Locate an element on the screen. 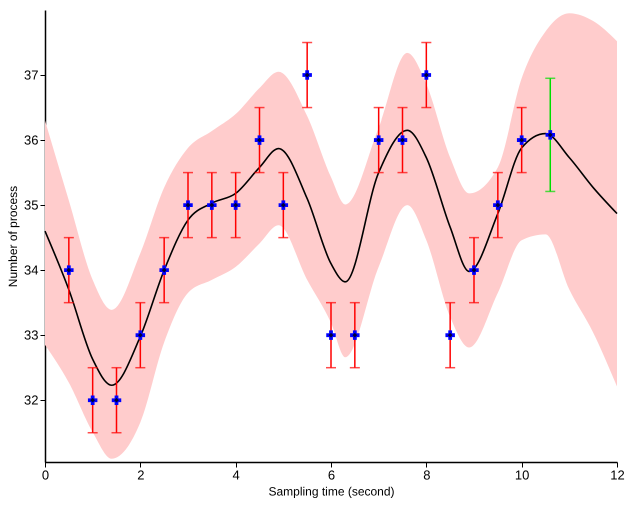  y-axis-title: Number of process is located at coordinates (13, 237).